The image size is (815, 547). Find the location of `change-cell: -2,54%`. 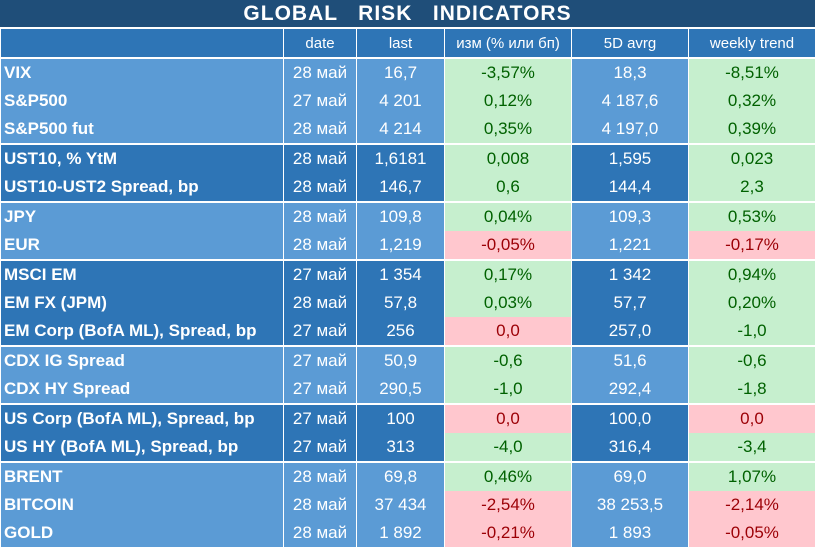

change-cell: -2,54% is located at coordinates (508, 505).